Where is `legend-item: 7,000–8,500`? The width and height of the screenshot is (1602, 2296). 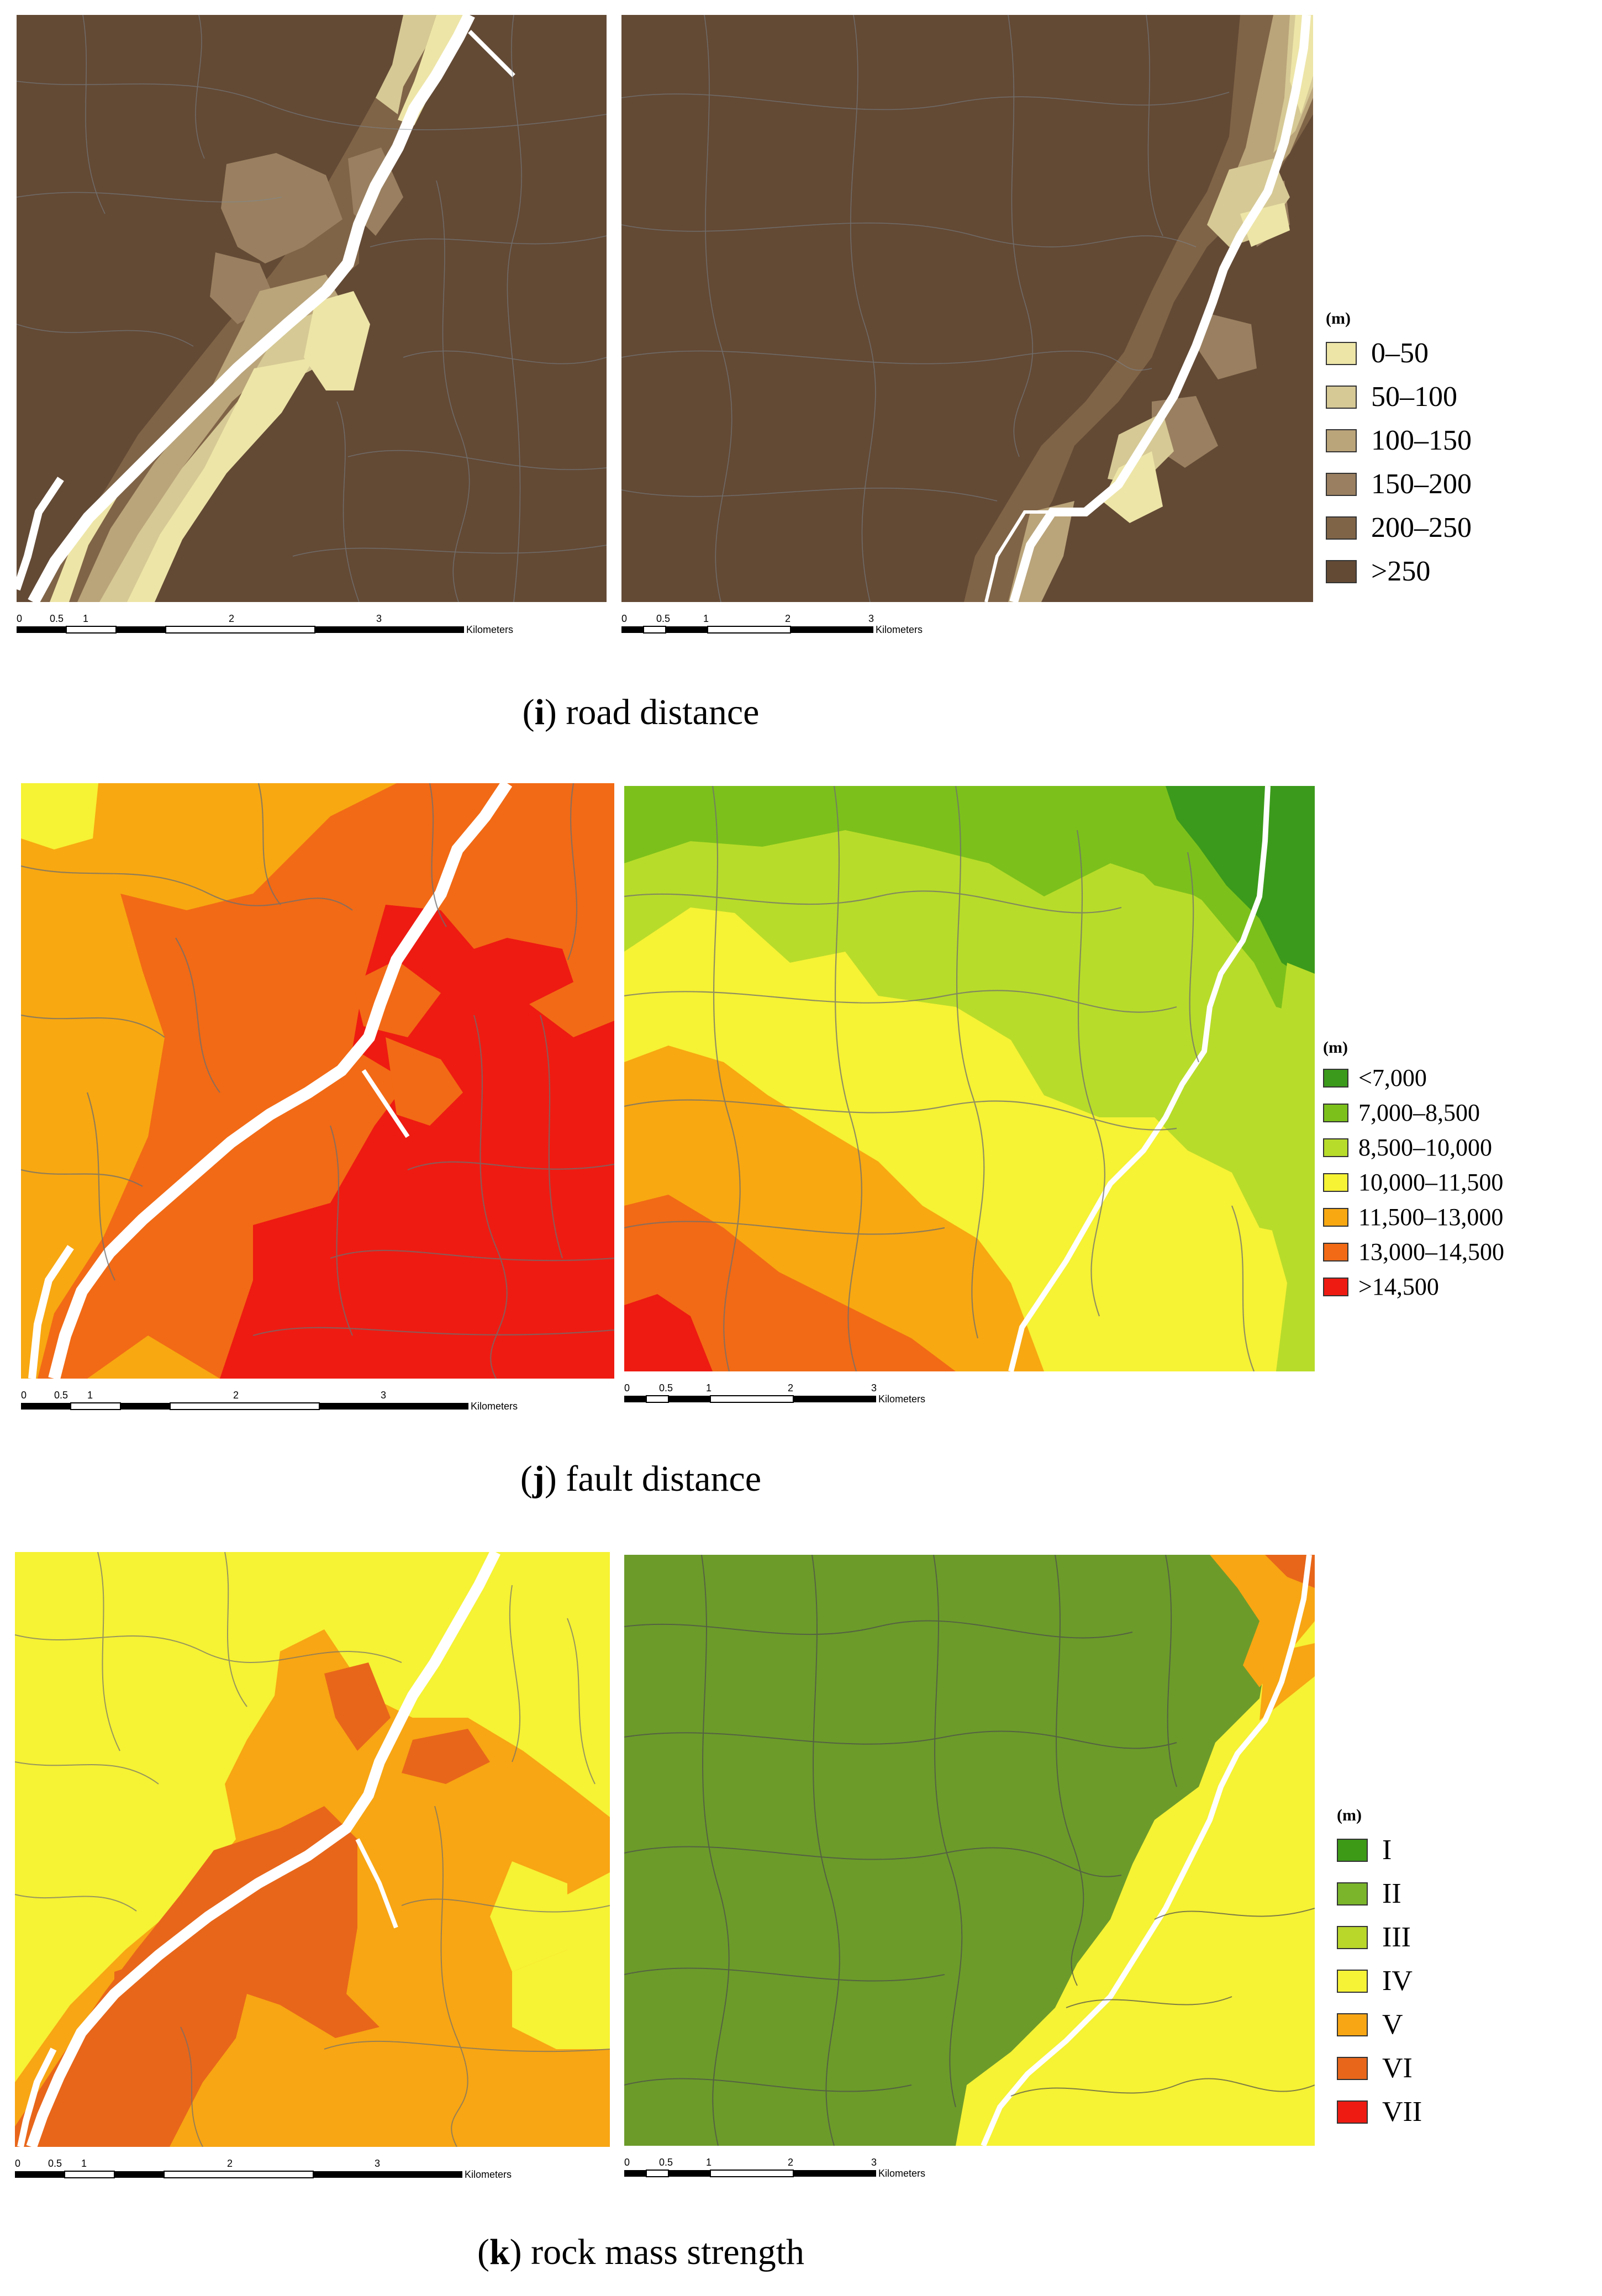
legend-item: 7,000–8,500 is located at coordinates (1414, 1112).